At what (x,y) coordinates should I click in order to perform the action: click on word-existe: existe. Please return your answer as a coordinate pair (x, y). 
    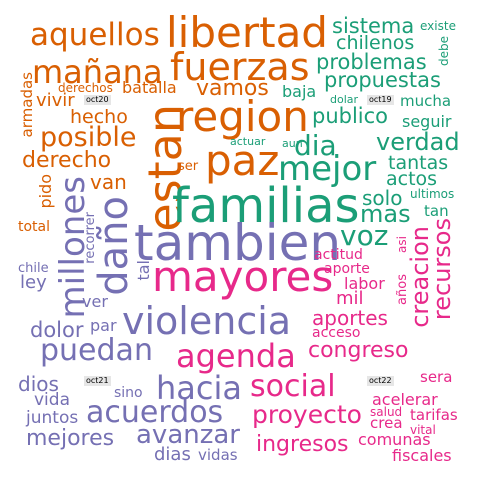
    Looking at the image, I should click on (438, 26).